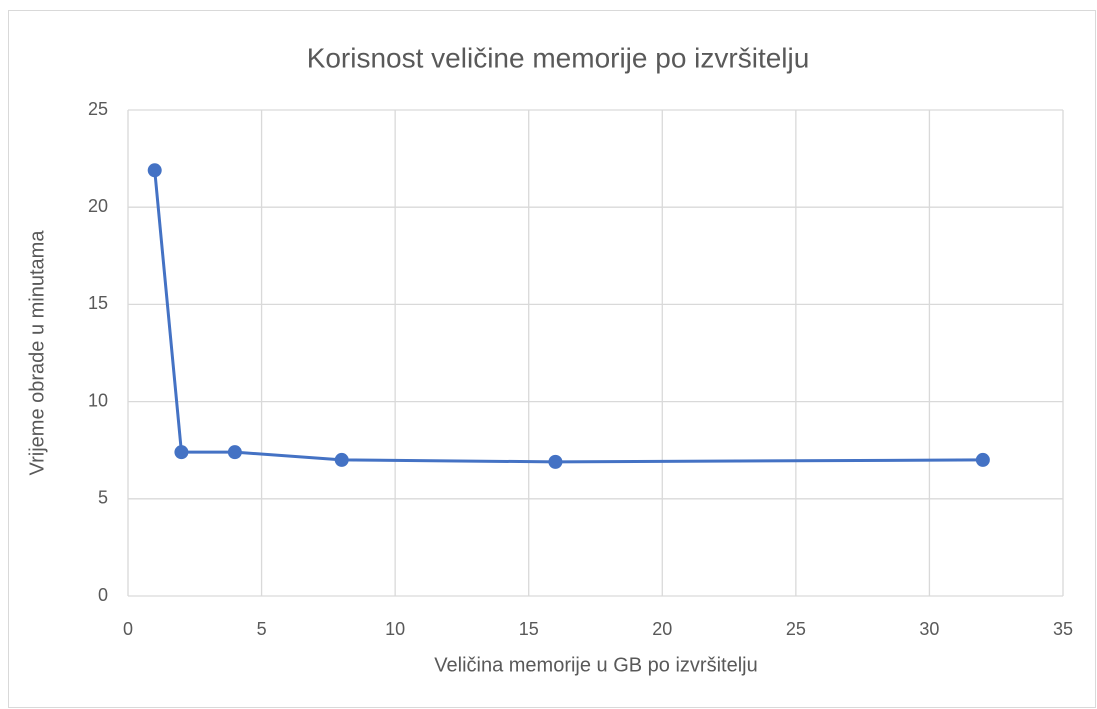 The width and height of the screenshot is (1097, 709). What do you see at coordinates (103, 595) in the screenshot?
I see `y-tick-label: 0` at bounding box center [103, 595].